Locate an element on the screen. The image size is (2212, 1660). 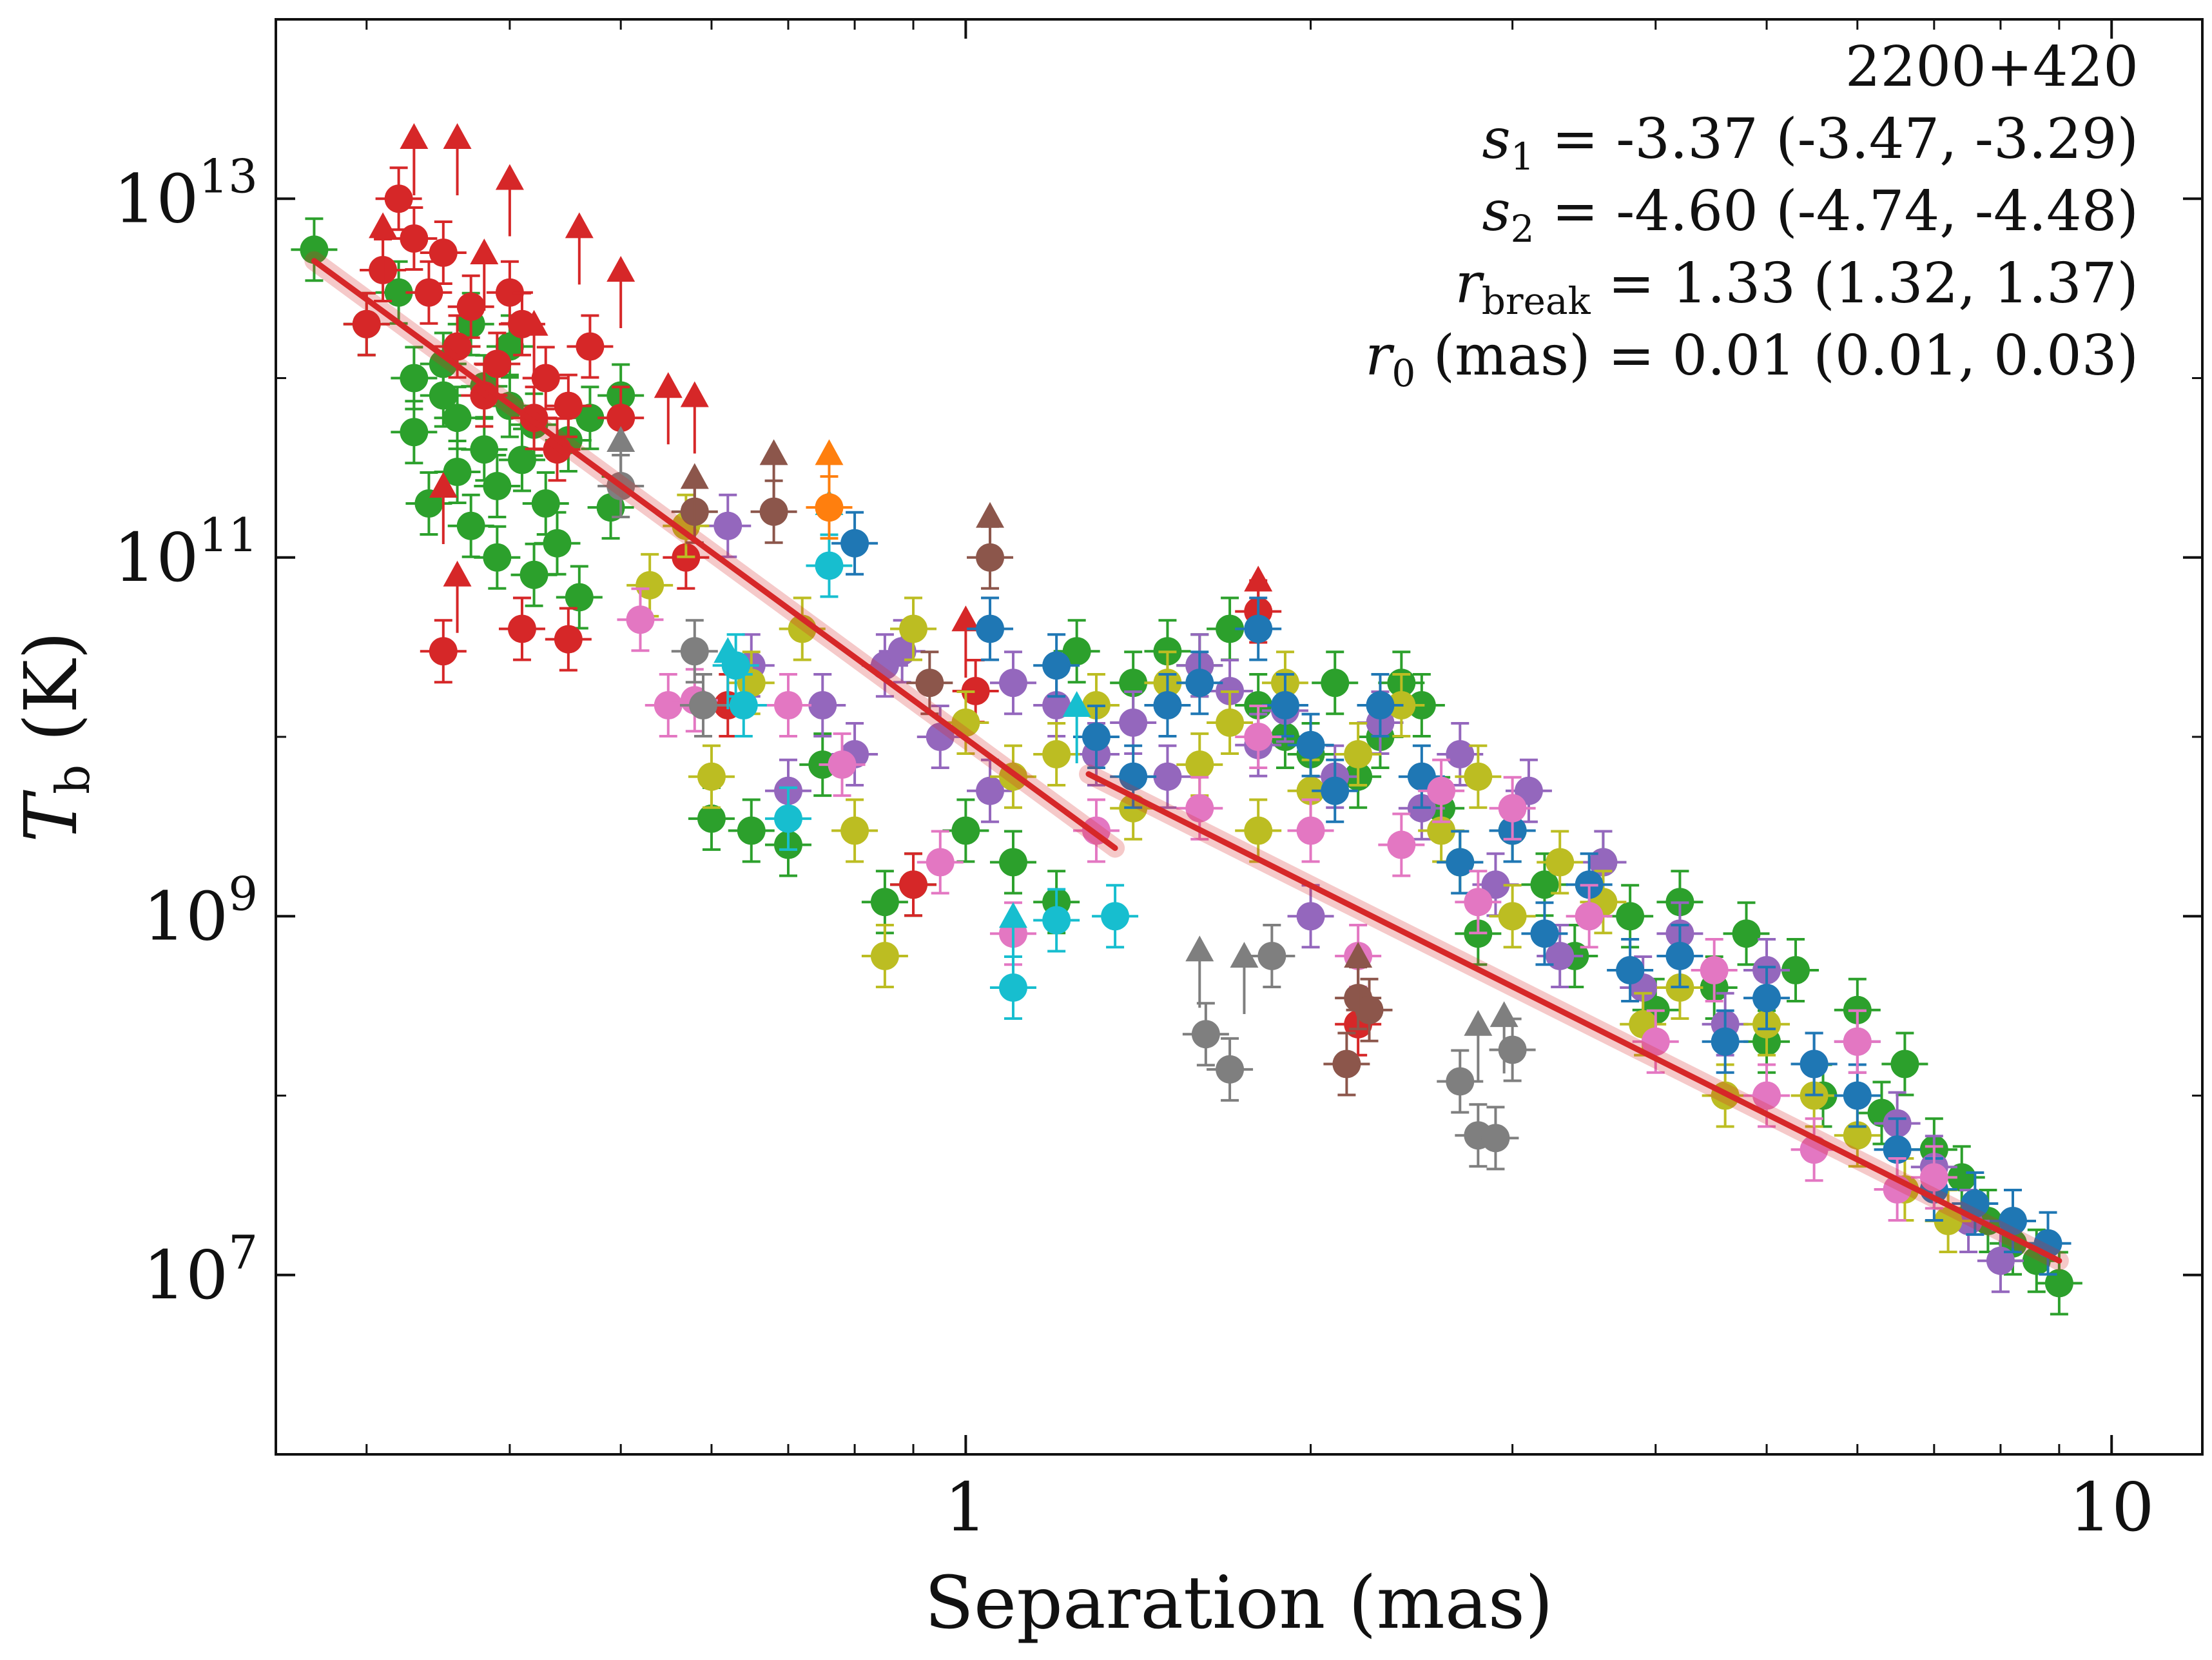
y-tick-label: 1011 is located at coordinates (185, 552).